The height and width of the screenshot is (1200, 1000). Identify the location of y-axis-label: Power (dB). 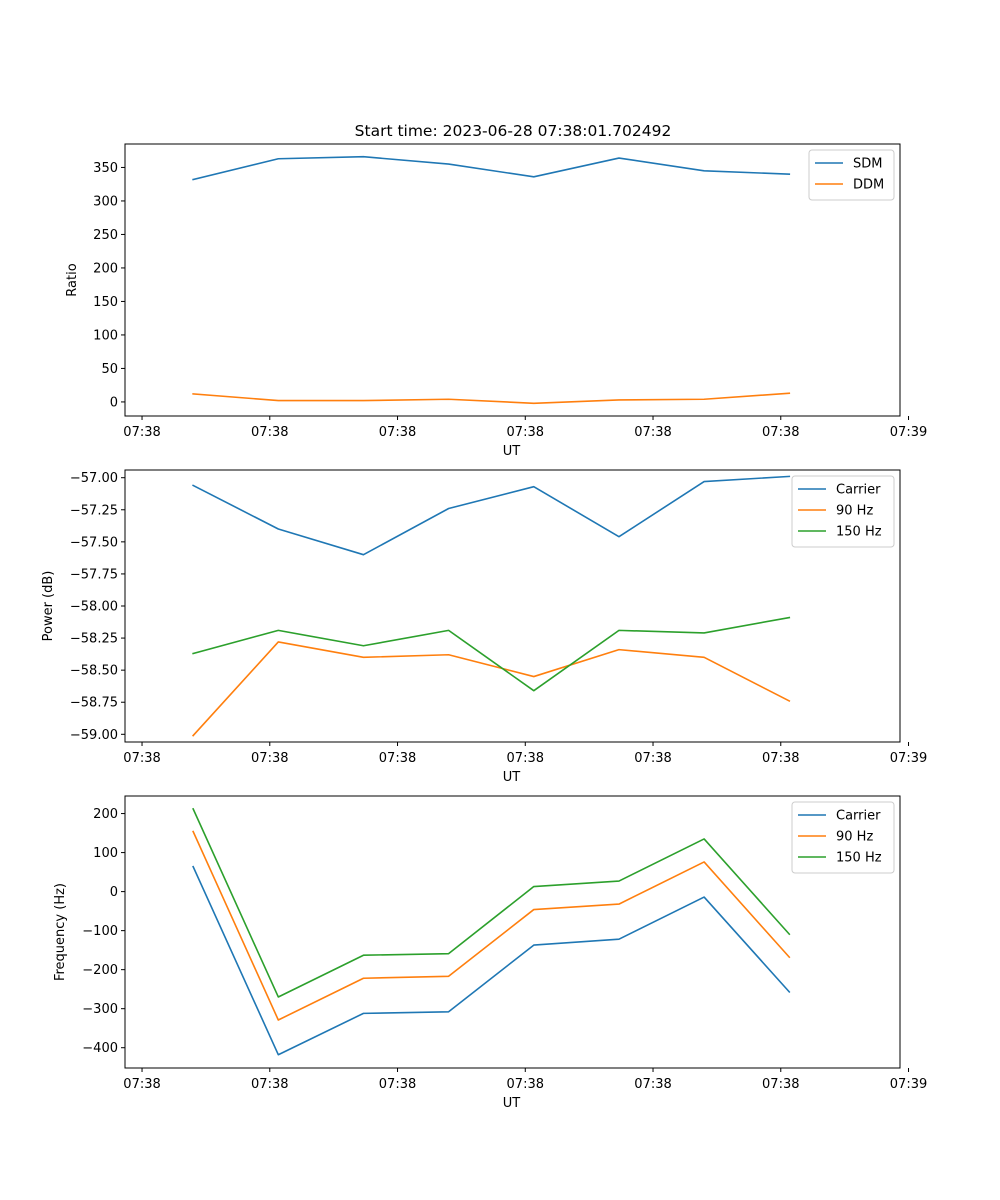
(48, 606).